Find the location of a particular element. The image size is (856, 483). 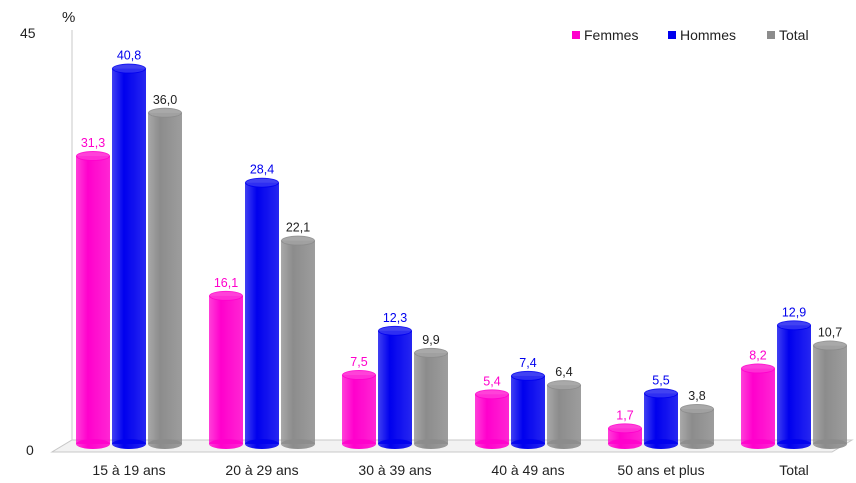

data-label-hommes-15-a-19-ans: 40,8 is located at coordinates (129, 56).